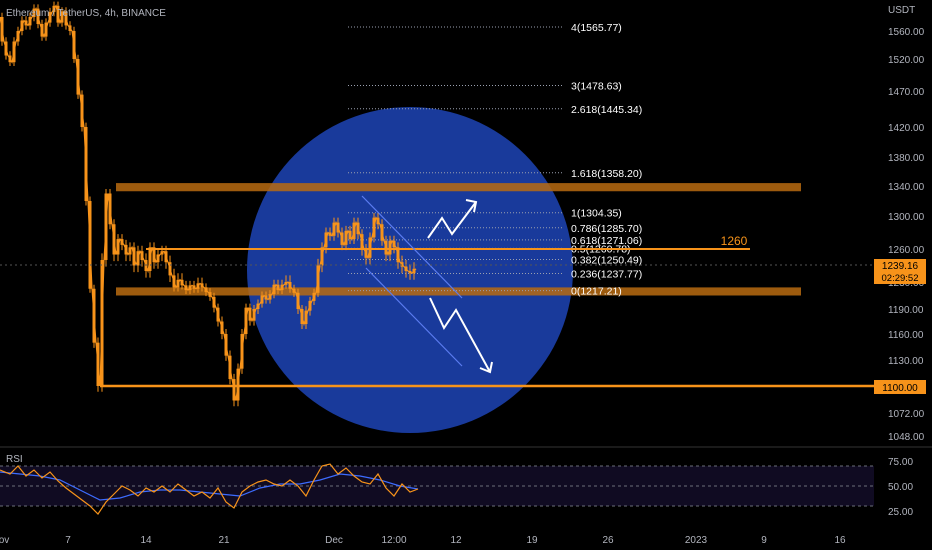 This screenshot has height=550, width=932. Describe the element at coordinates (532, 540) in the screenshot. I see `time-tick: 19` at that location.